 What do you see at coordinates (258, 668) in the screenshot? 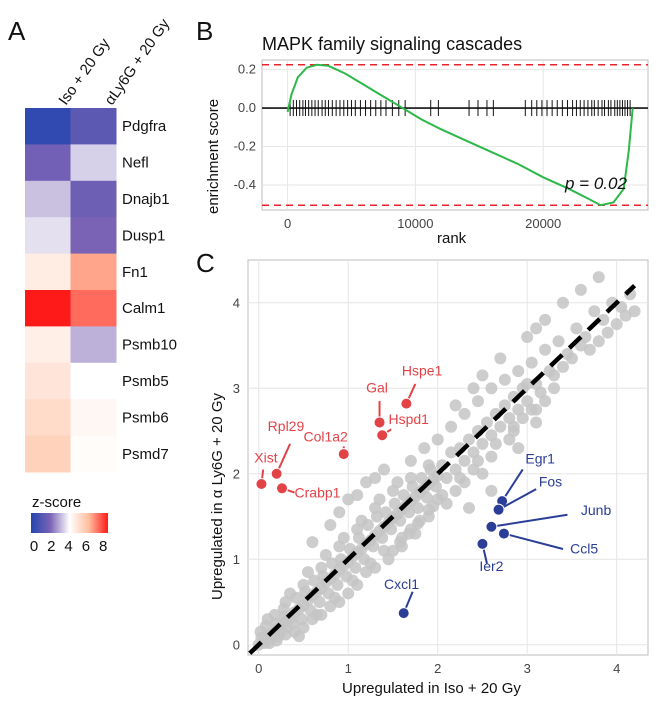
I see `scatter-x-tick: 0` at bounding box center [258, 668].